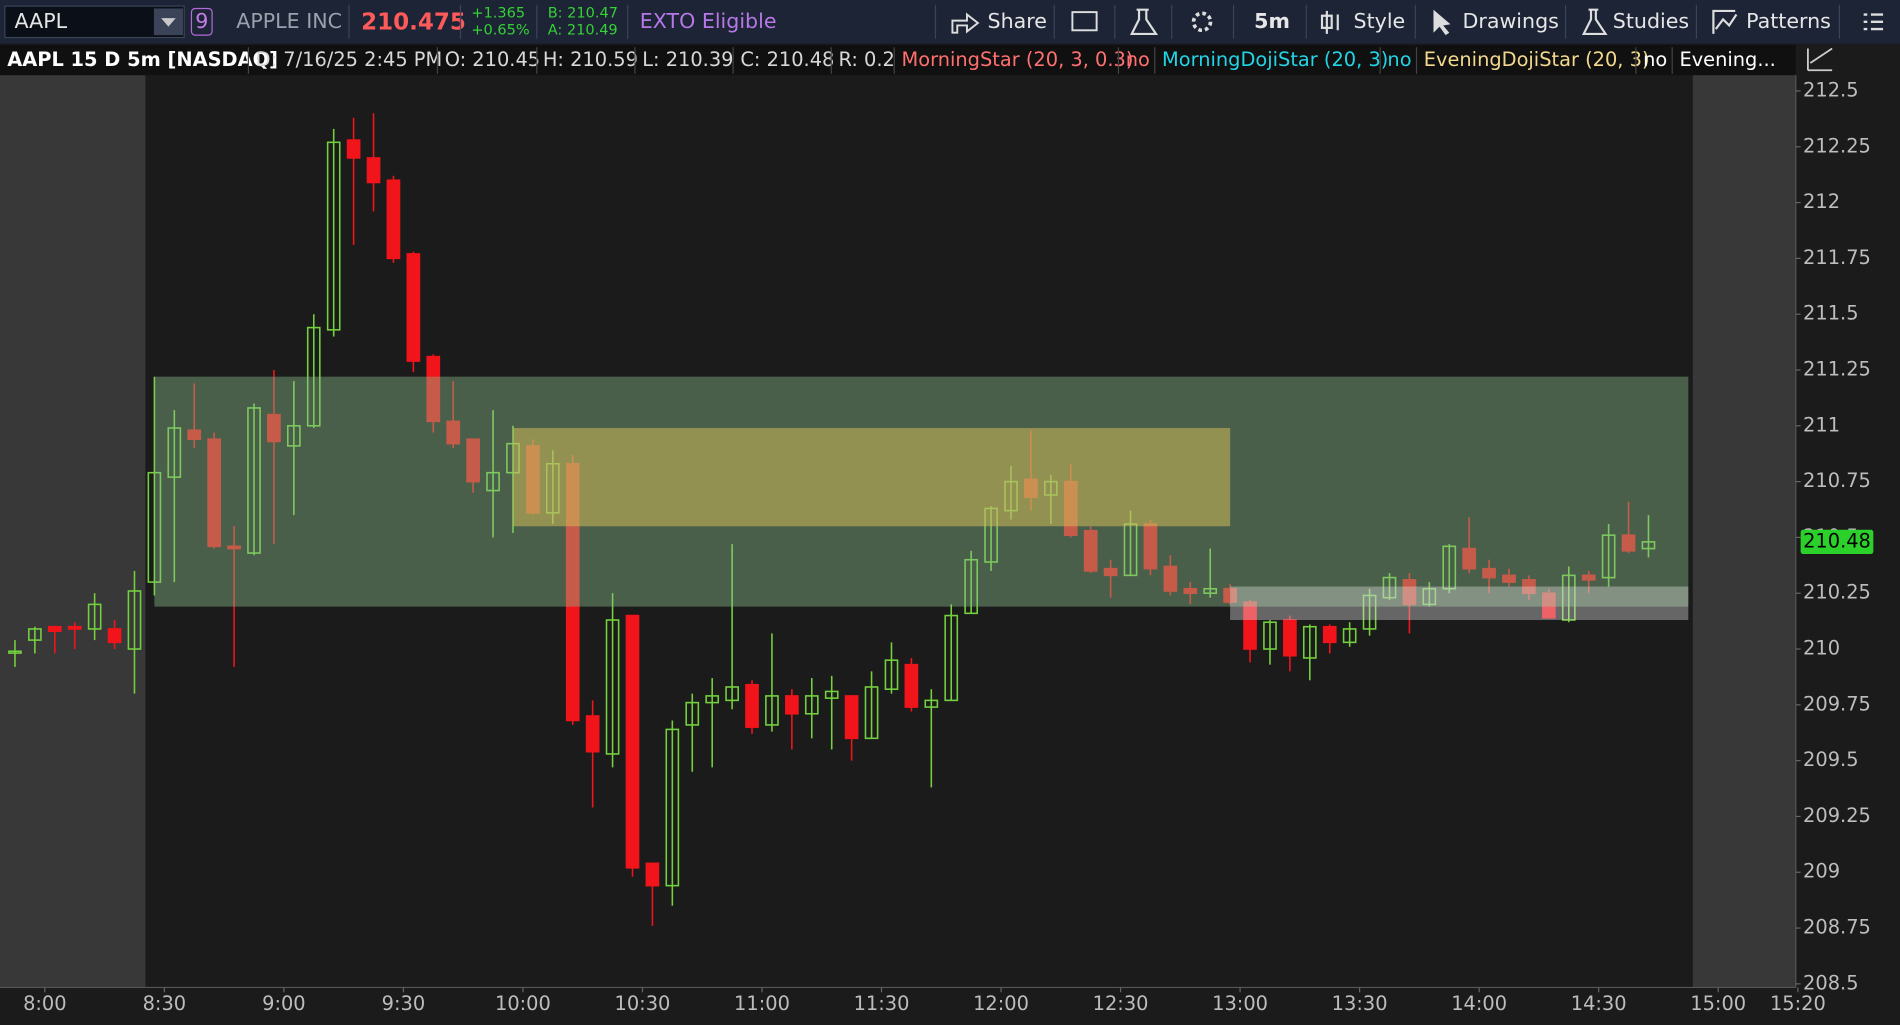  I want to click on y-tick-label: 212.25, so click(1837, 145).